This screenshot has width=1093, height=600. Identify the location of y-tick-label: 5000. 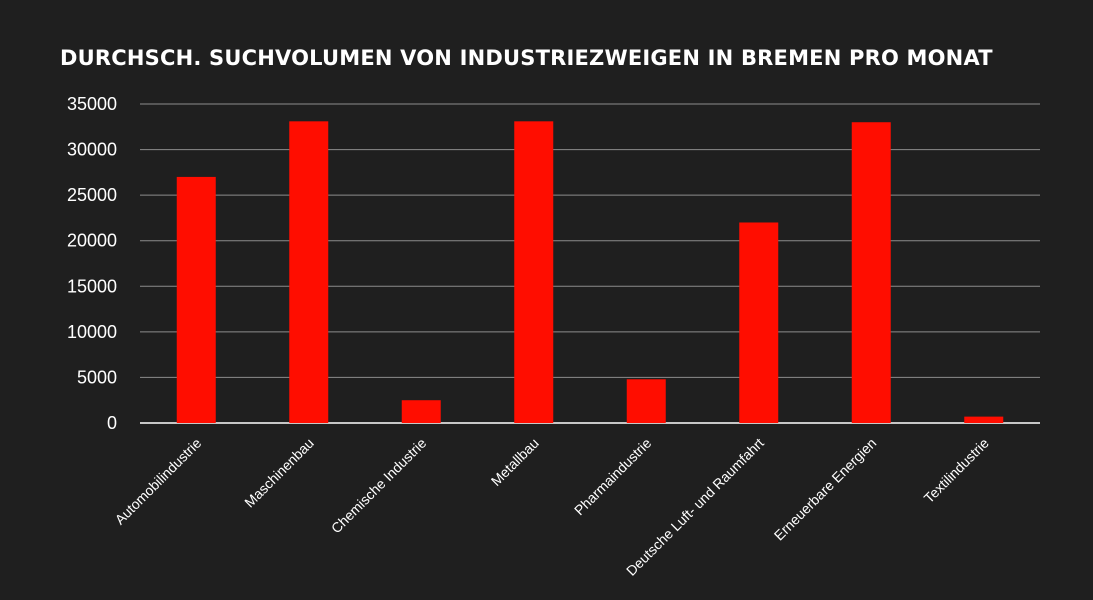
(97, 377).